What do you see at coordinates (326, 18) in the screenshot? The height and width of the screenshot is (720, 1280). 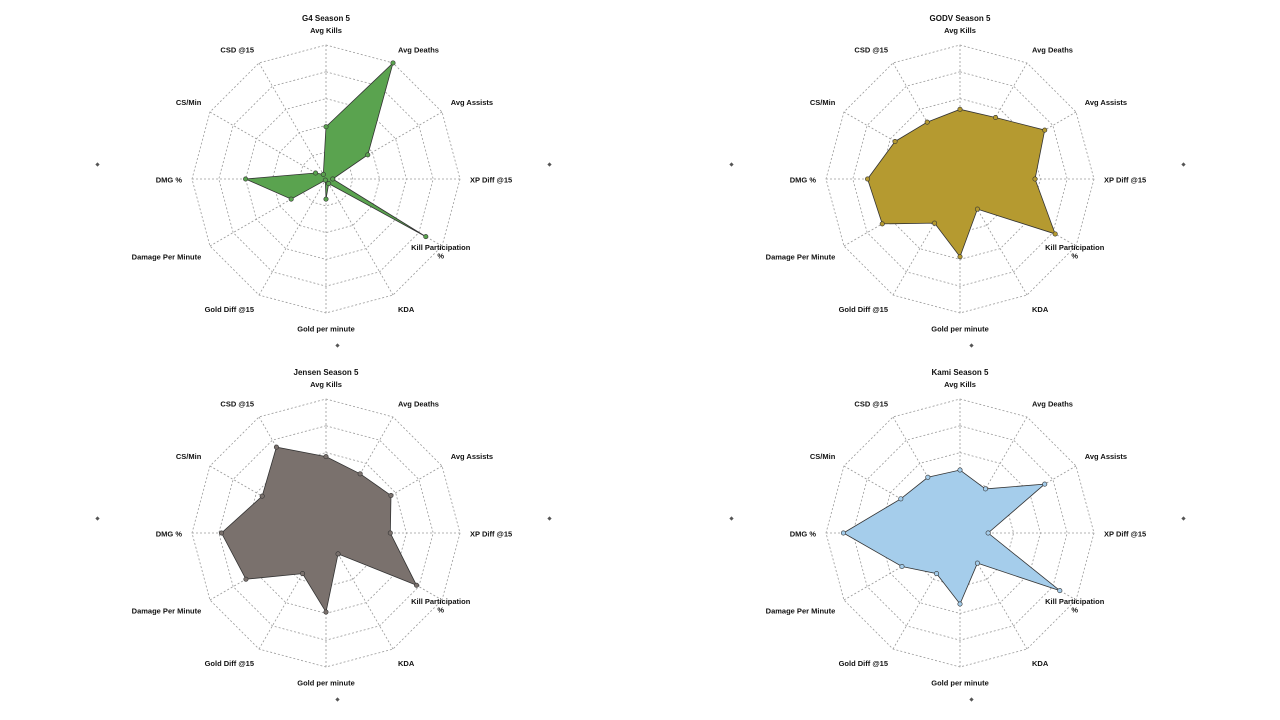 I see `chart-title: G4 Season 5` at bounding box center [326, 18].